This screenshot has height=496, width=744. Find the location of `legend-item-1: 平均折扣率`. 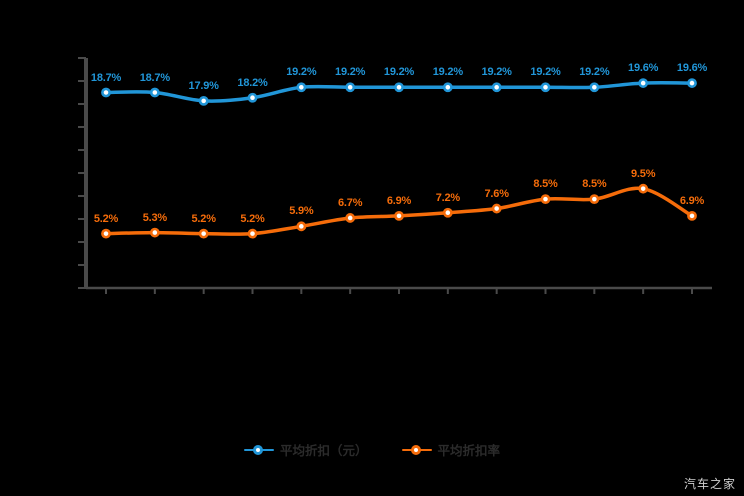

legend-item-1: 平均折扣率 is located at coordinates (451, 449).